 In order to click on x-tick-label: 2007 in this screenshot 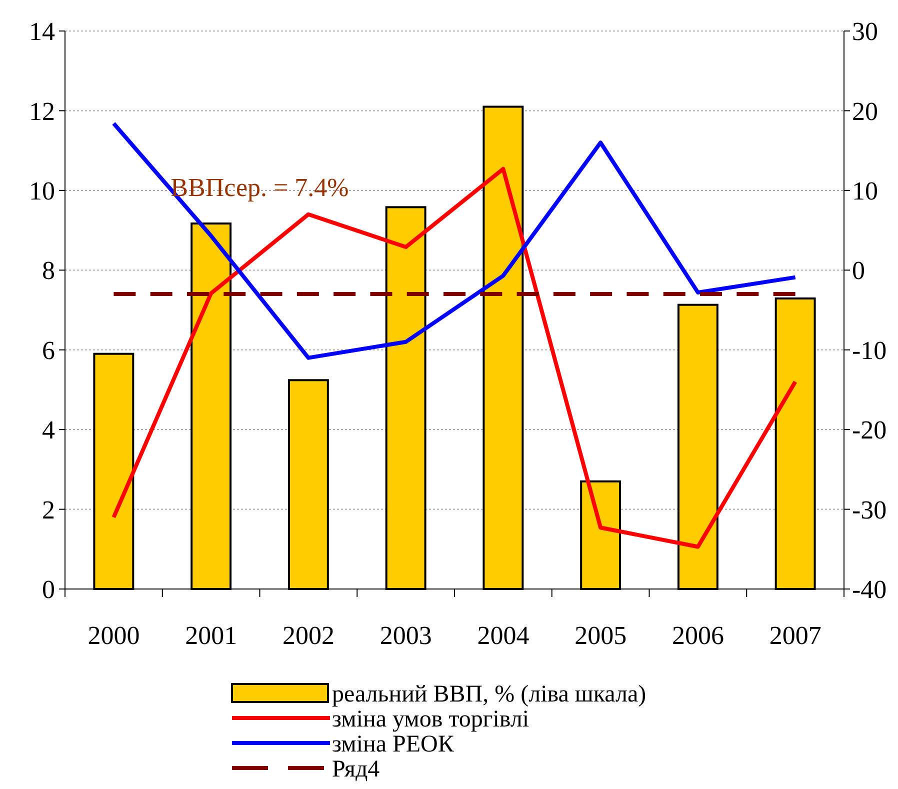, I will do `click(795, 635)`.